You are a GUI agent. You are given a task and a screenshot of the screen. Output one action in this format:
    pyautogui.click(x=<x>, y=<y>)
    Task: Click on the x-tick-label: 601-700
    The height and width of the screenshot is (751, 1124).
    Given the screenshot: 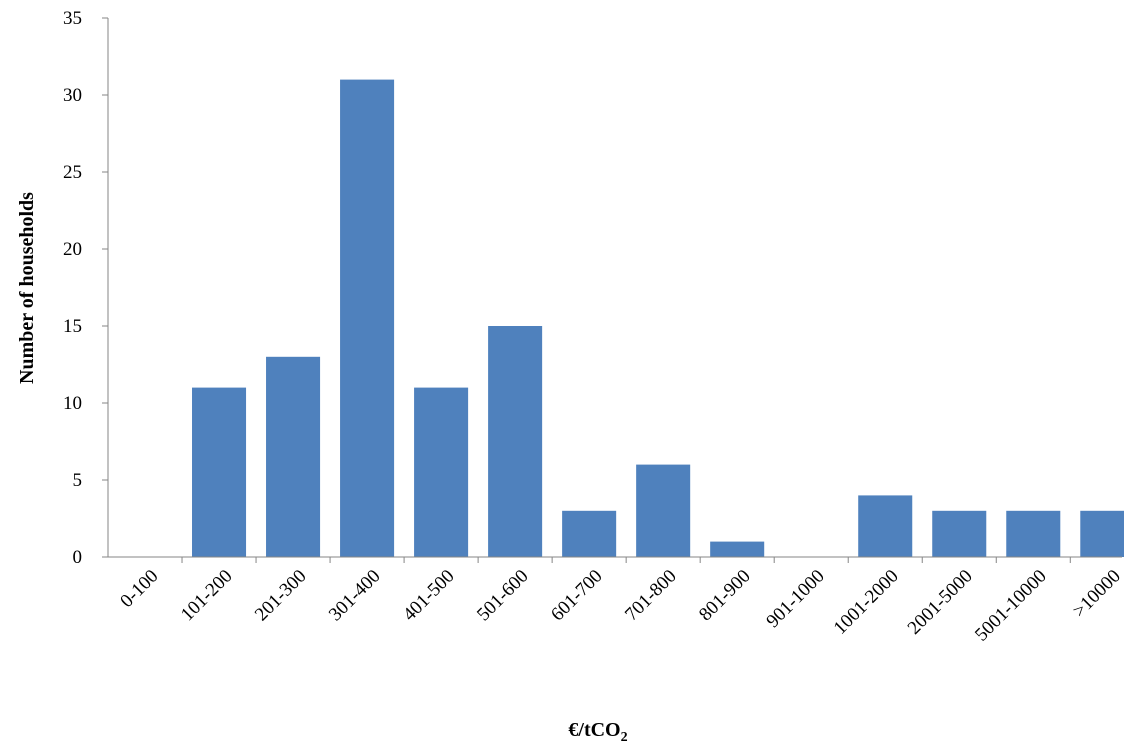 What is the action you would take?
    pyautogui.click(x=577, y=596)
    